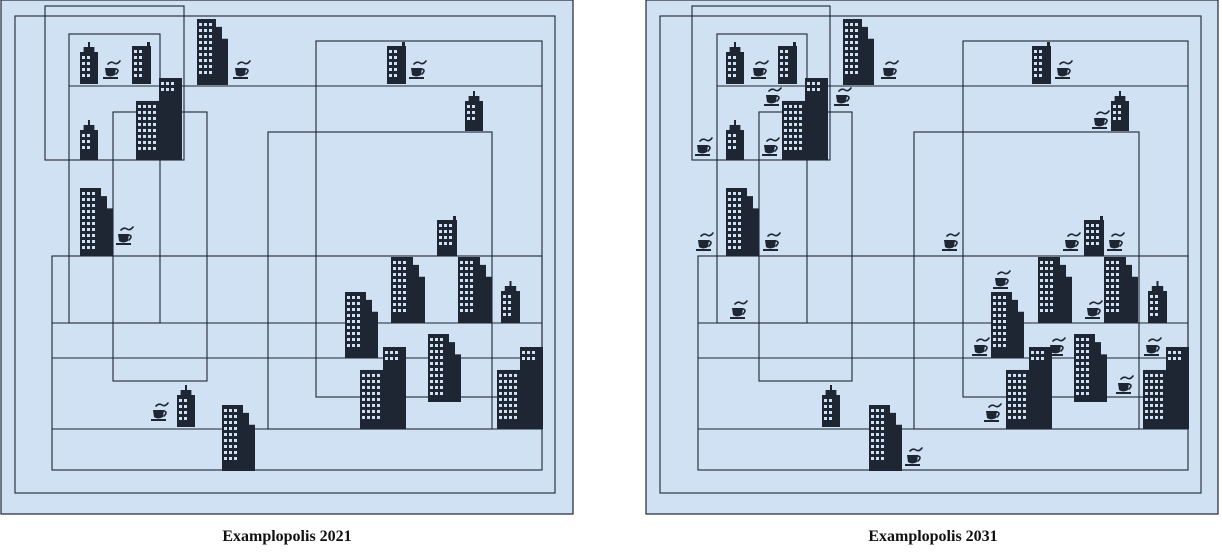  I want to click on panel-caption-2031: Examplopolis 2031, so click(933, 536).